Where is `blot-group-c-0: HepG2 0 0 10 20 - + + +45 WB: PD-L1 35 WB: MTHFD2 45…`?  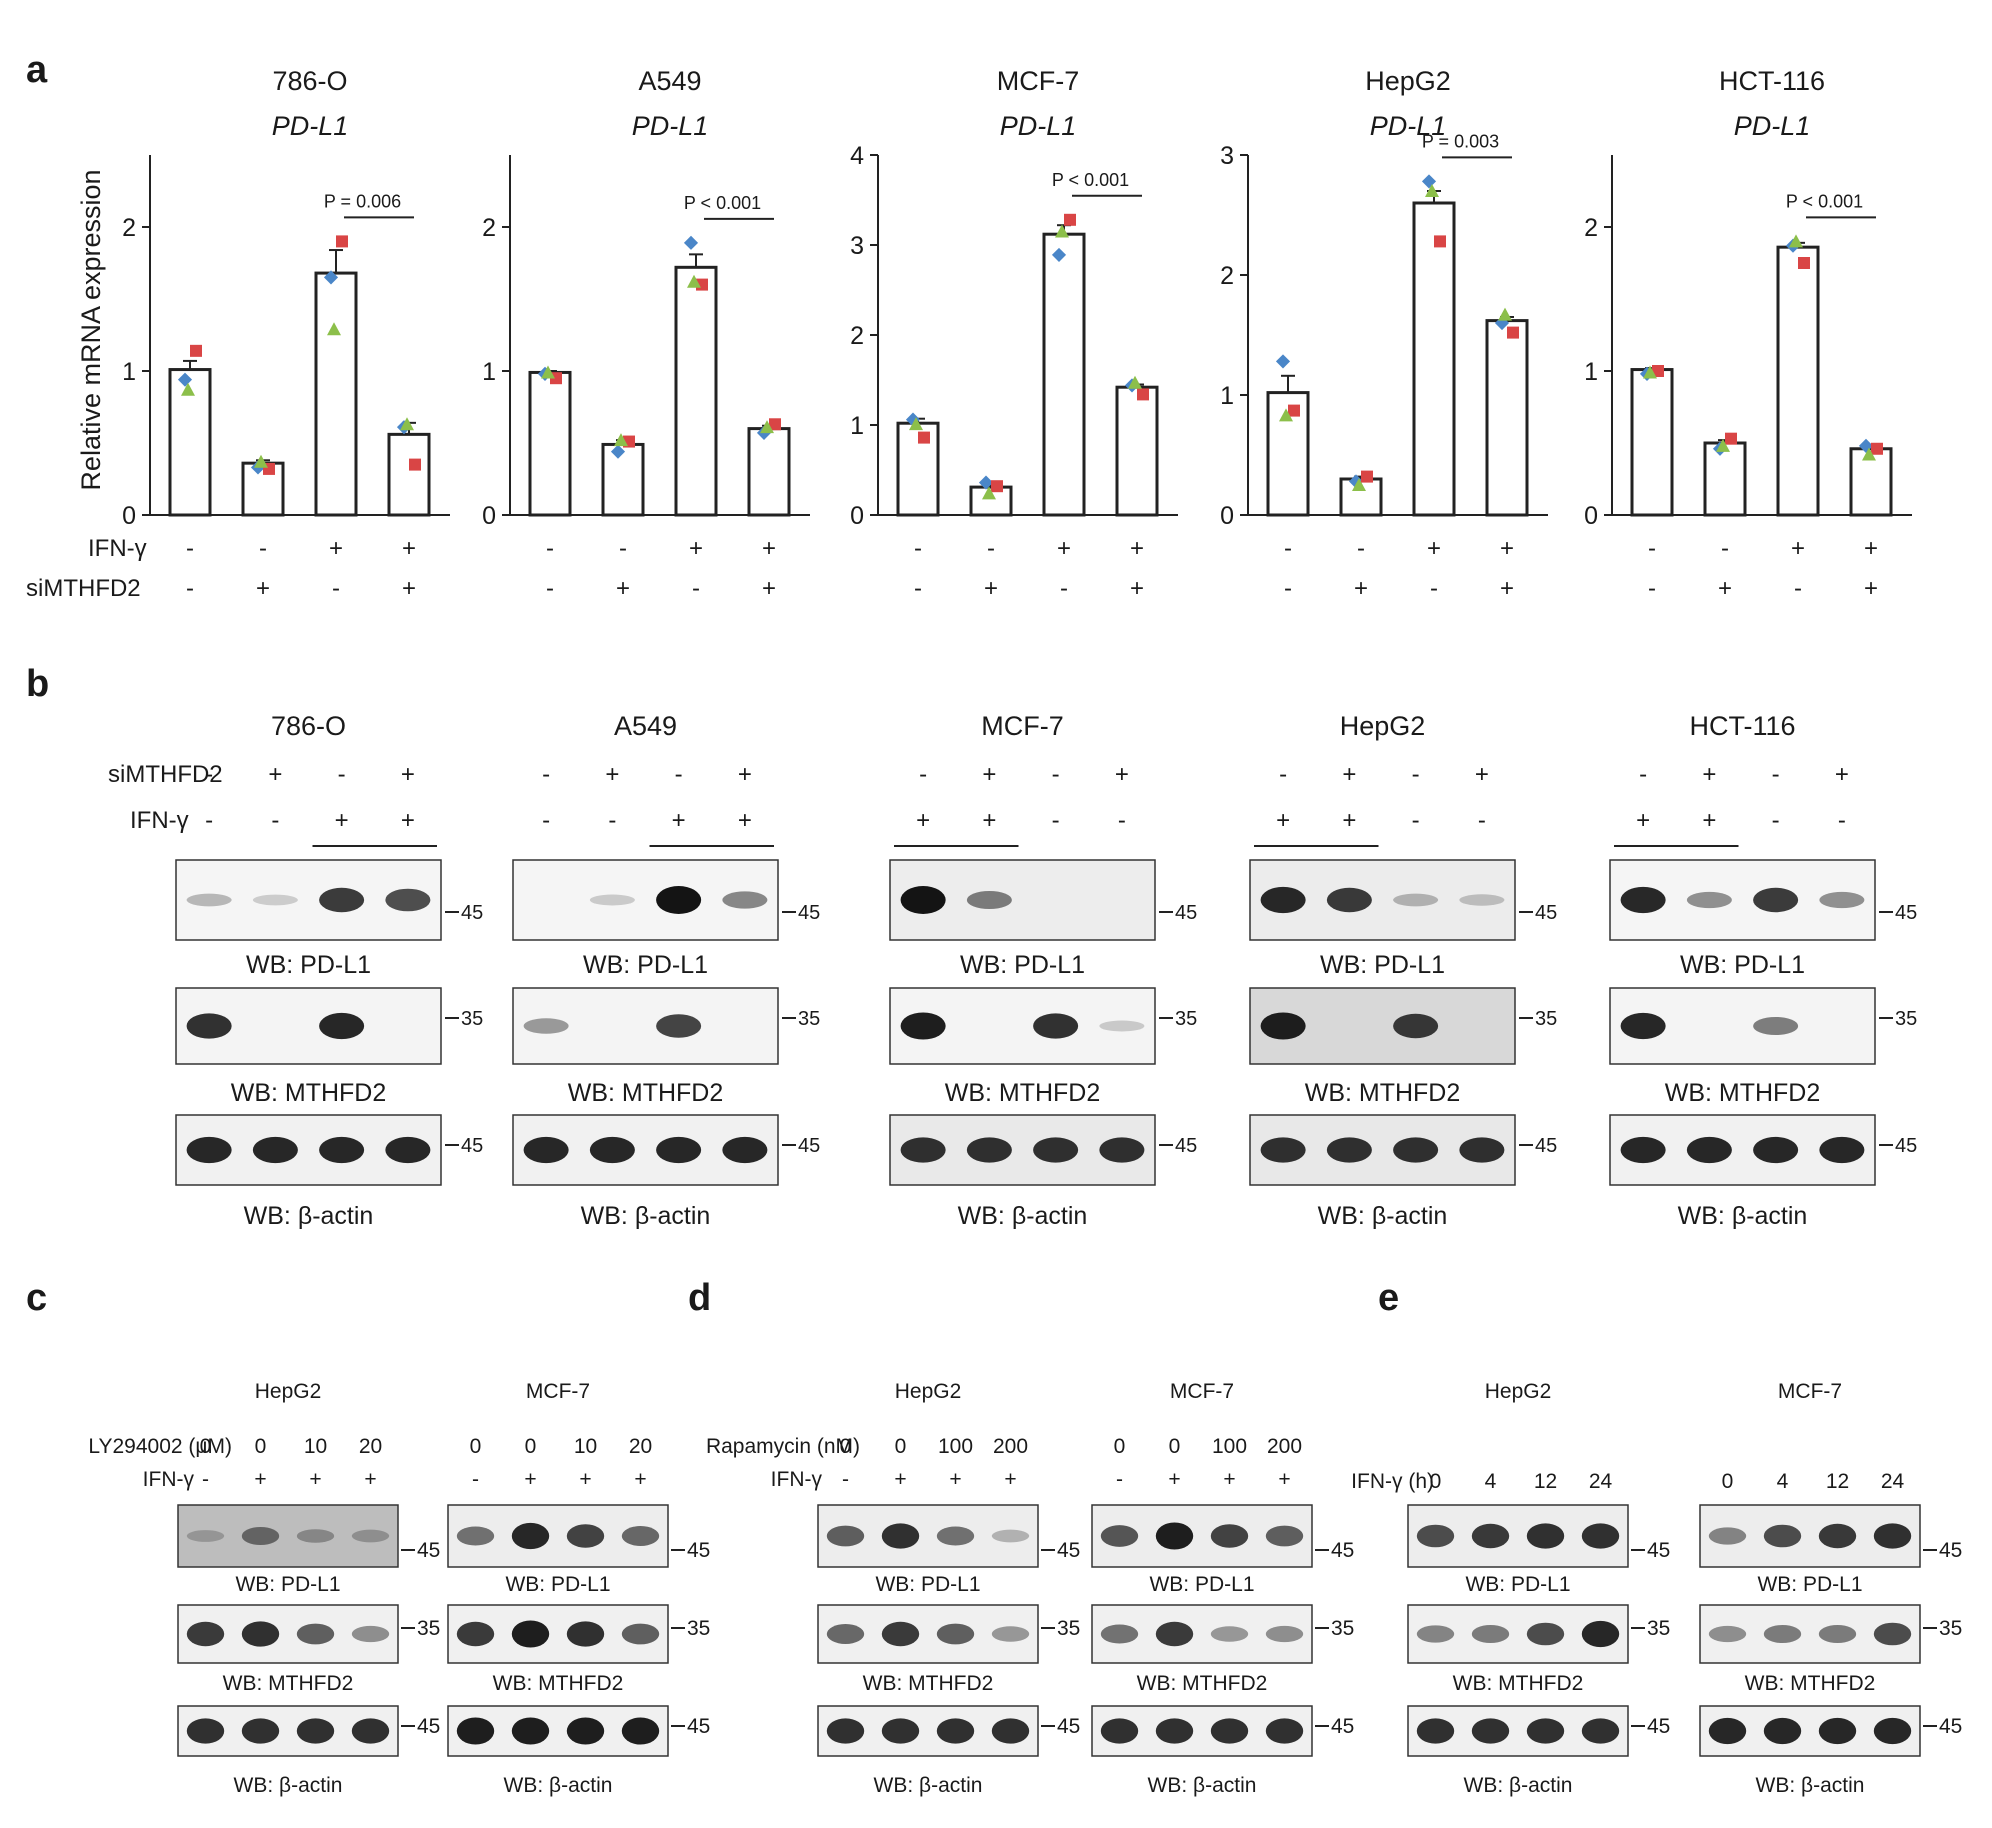
blot-group-c-0: HepG2 0 0 10 20 - + + +45 WB: PD-L1 35 WB: MTHFD2 45… is located at coordinates (308, 1588).